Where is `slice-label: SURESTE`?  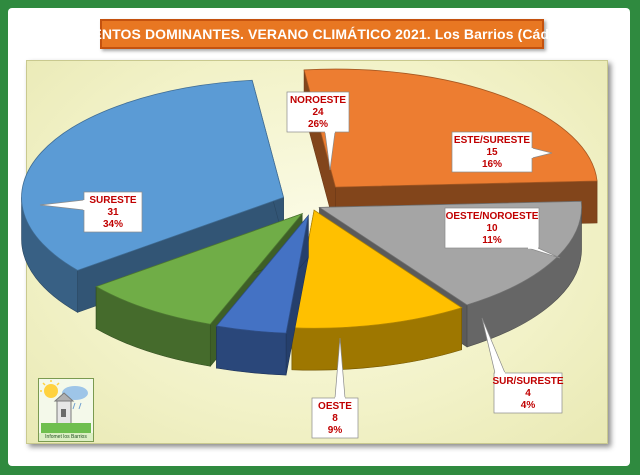
slice-label: SURESTE is located at coordinates (113, 200).